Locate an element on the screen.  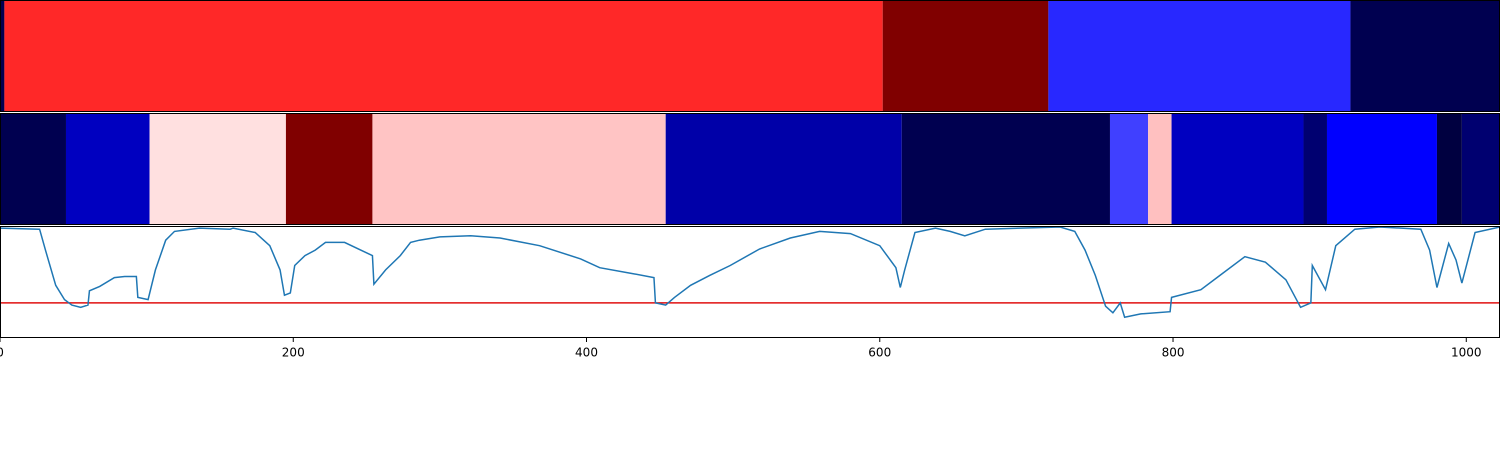
x-tick-label: 200 is located at coordinates (293, 353).